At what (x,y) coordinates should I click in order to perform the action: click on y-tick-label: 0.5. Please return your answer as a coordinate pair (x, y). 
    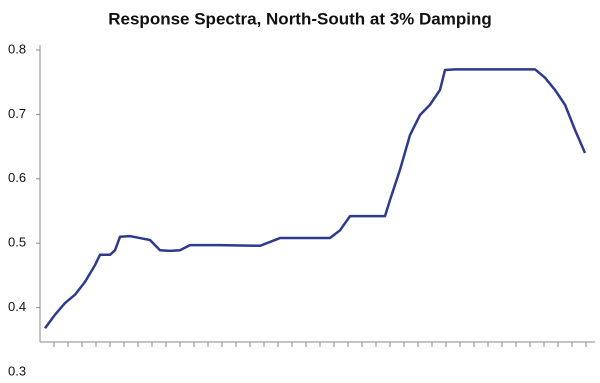
    Looking at the image, I should click on (17, 242).